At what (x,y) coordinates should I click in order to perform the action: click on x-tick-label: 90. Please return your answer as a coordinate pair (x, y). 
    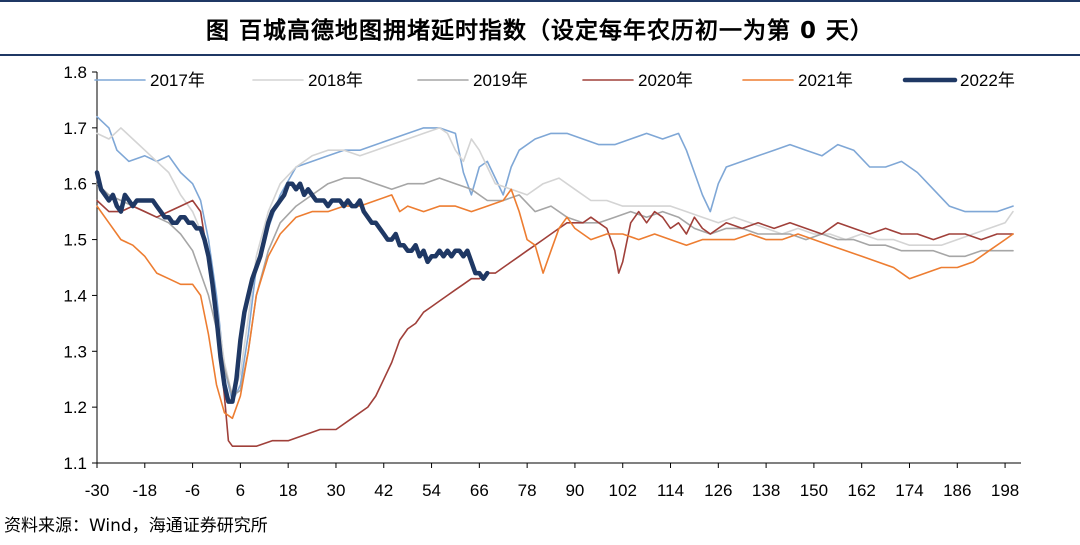
    Looking at the image, I should click on (574, 490).